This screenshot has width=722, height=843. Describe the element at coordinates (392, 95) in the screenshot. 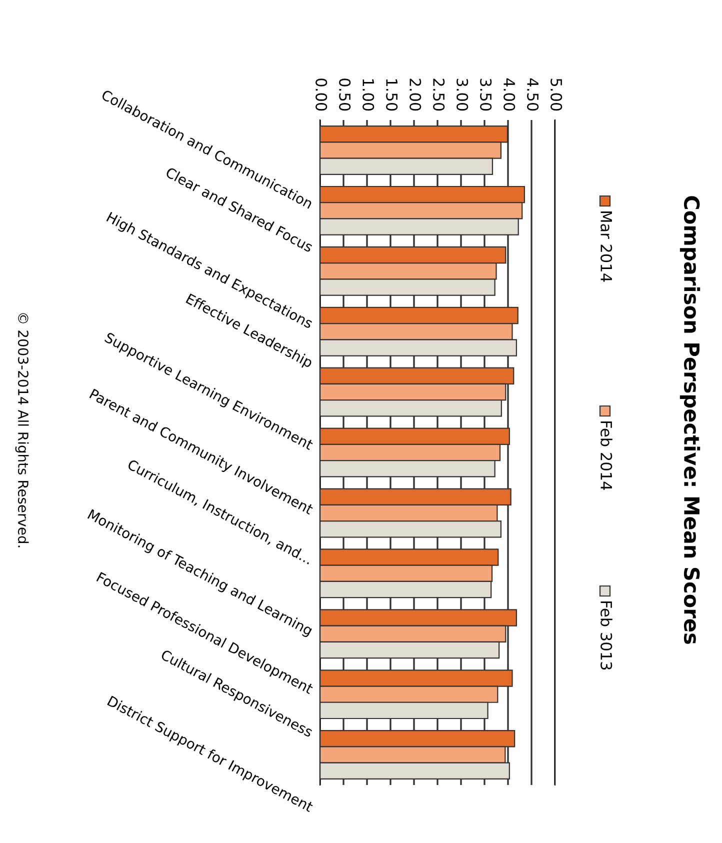

I see `x-tick-label: 1.50` at that location.